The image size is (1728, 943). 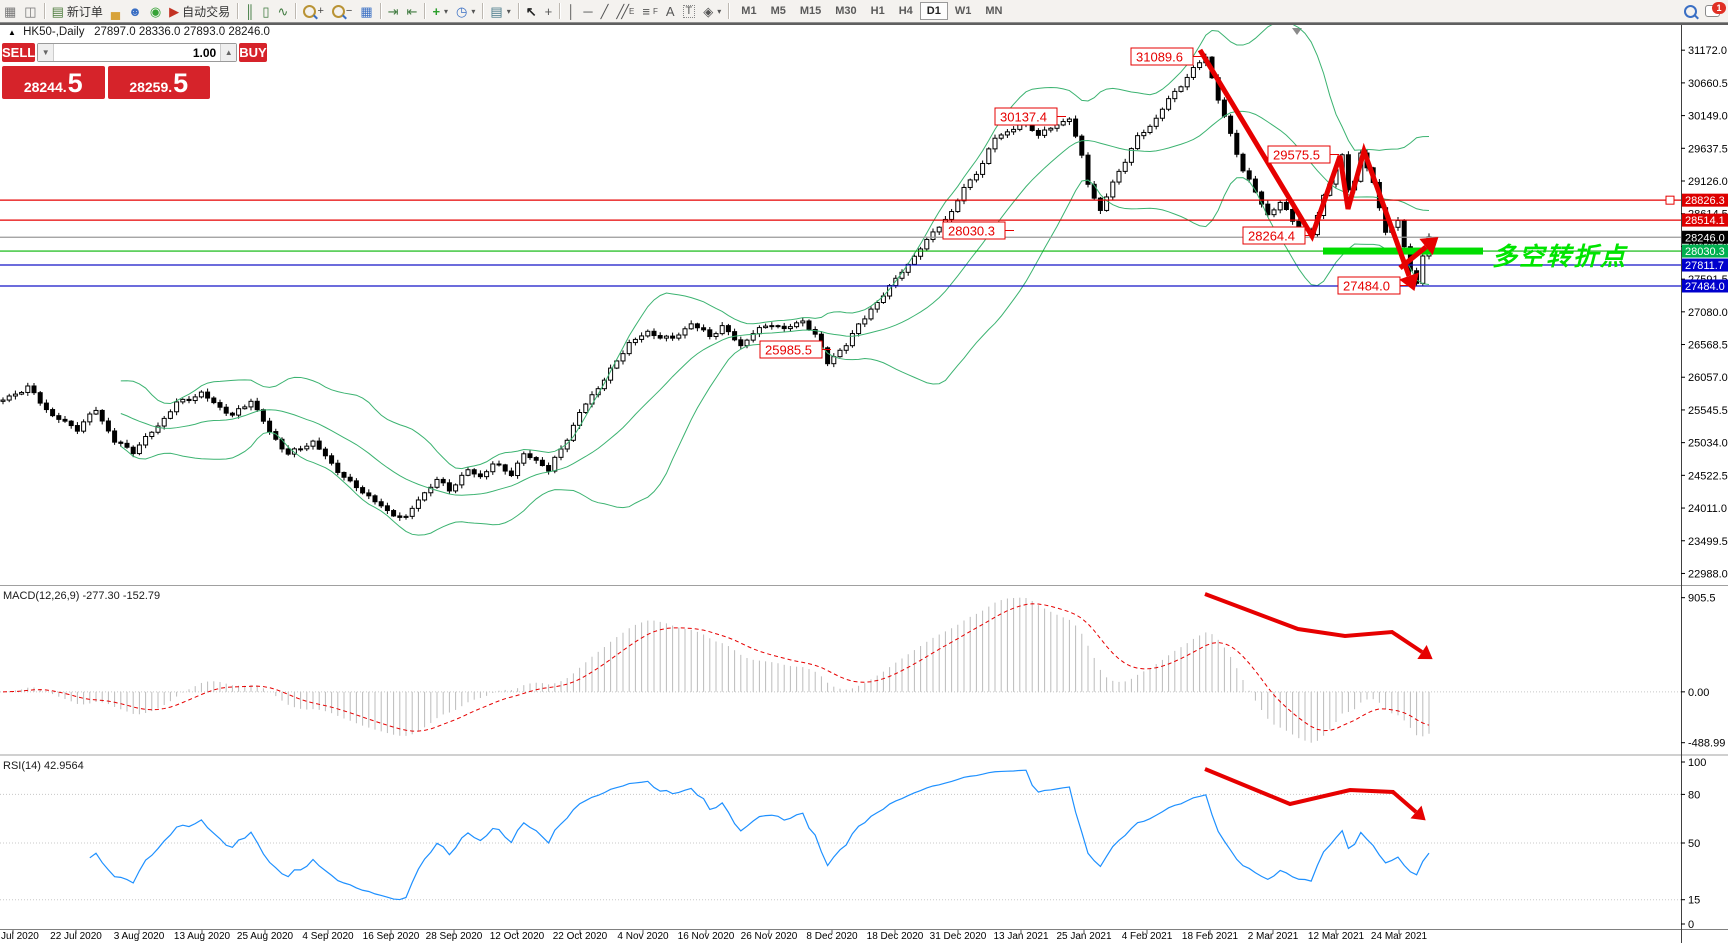 I want to click on profiles-icon: ◫, so click(x=30, y=11).